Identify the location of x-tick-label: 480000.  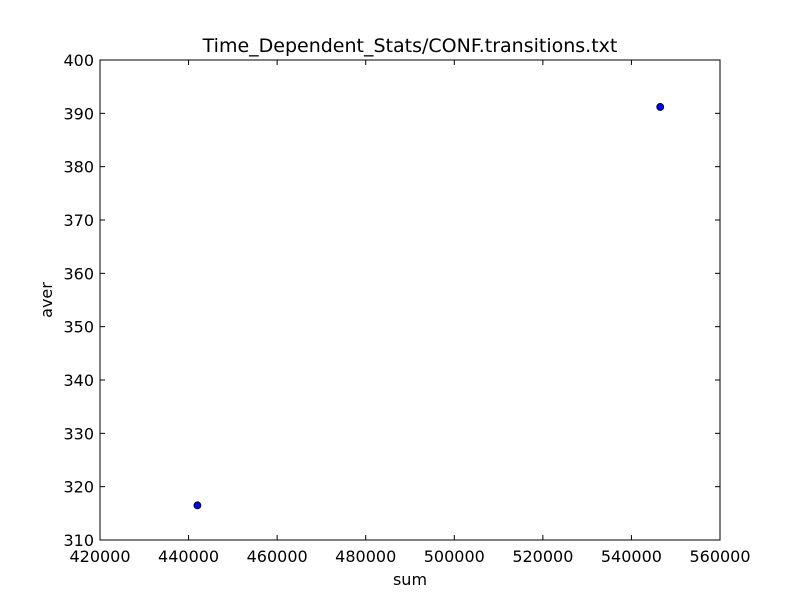
(365, 556).